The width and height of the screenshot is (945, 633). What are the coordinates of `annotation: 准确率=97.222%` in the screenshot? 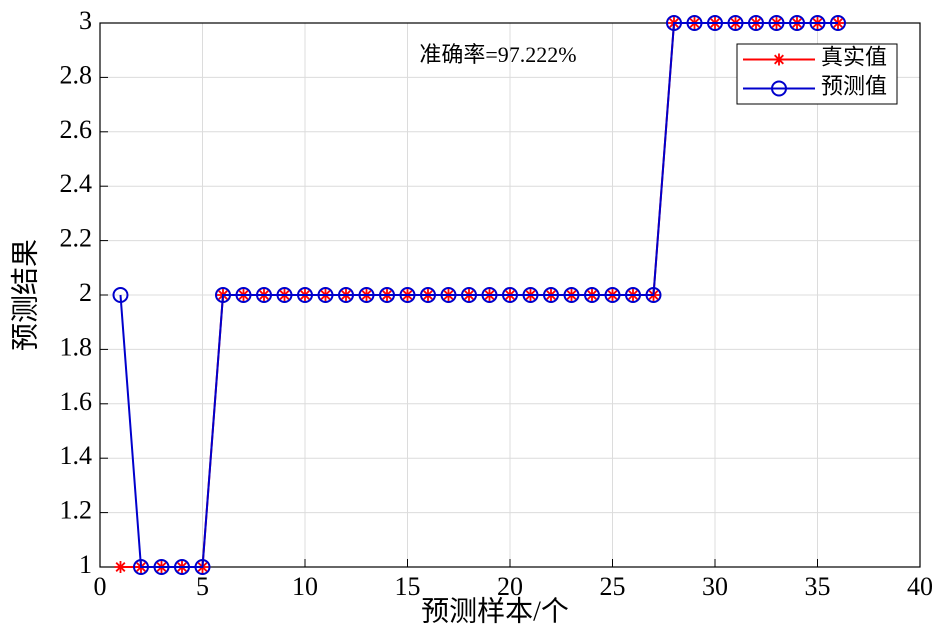 It's located at (497, 54).